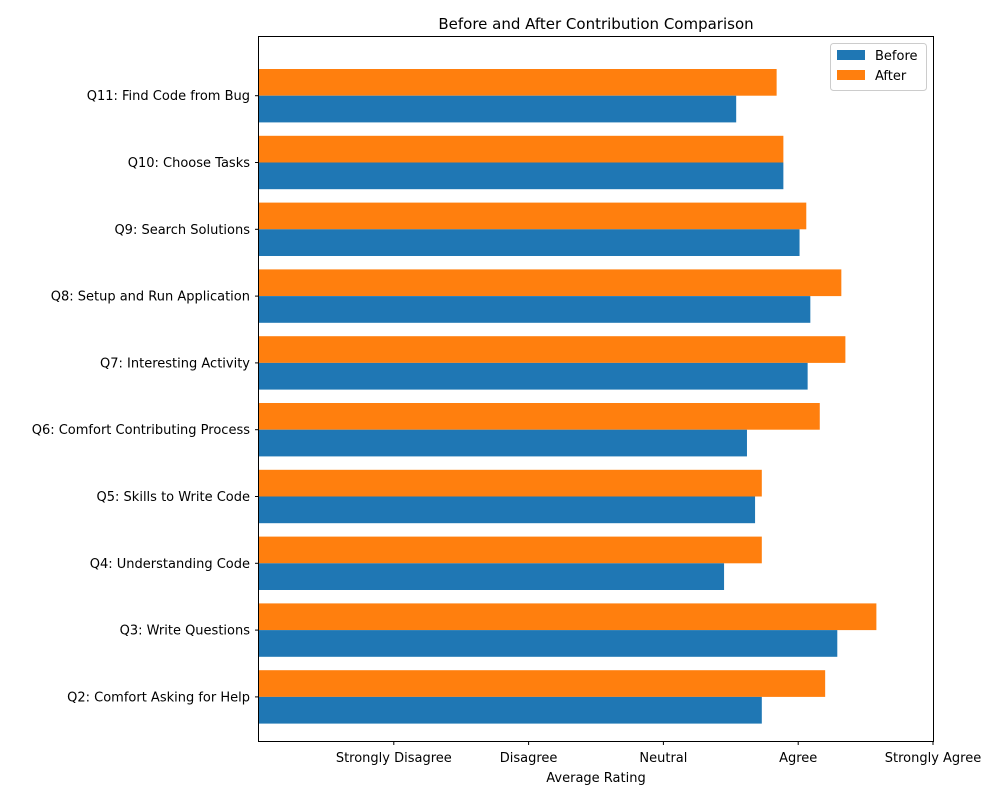 The height and width of the screenshot is (804, 1000). Describe the element at coordinates (189, 163) in the screenshot. I see `y-tick-label: Q10: Choose Tasks` at that location.